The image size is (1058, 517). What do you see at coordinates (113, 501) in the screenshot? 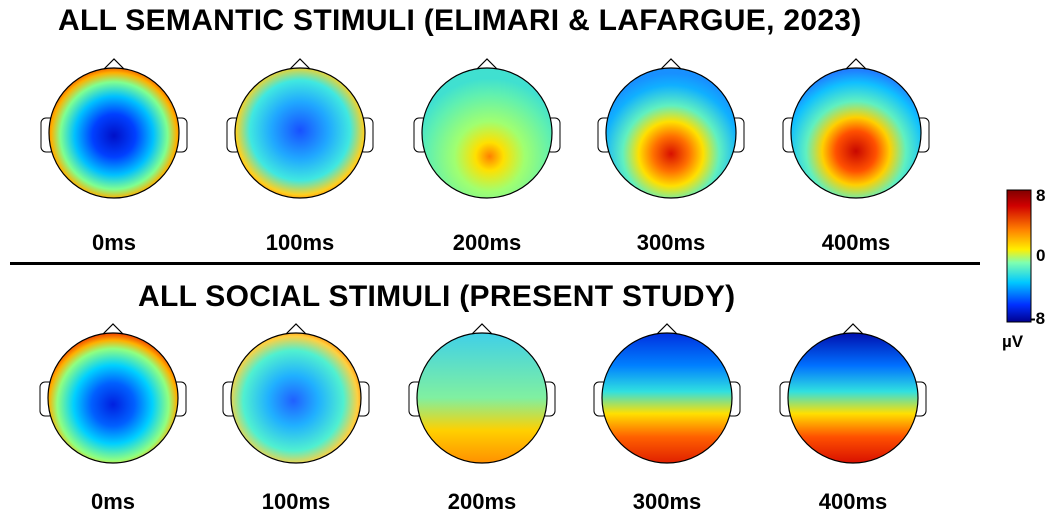
I see `time-label-row2-0ms: 0ms` at bounding box center [113, 501].